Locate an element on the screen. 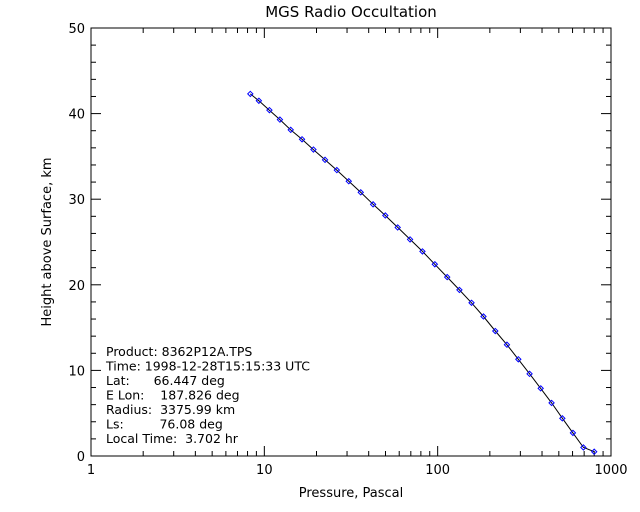 Image resolution: width=640 pixels, height=512 pixels. y-tick-label: 50 is located at coordinates (76, 29).